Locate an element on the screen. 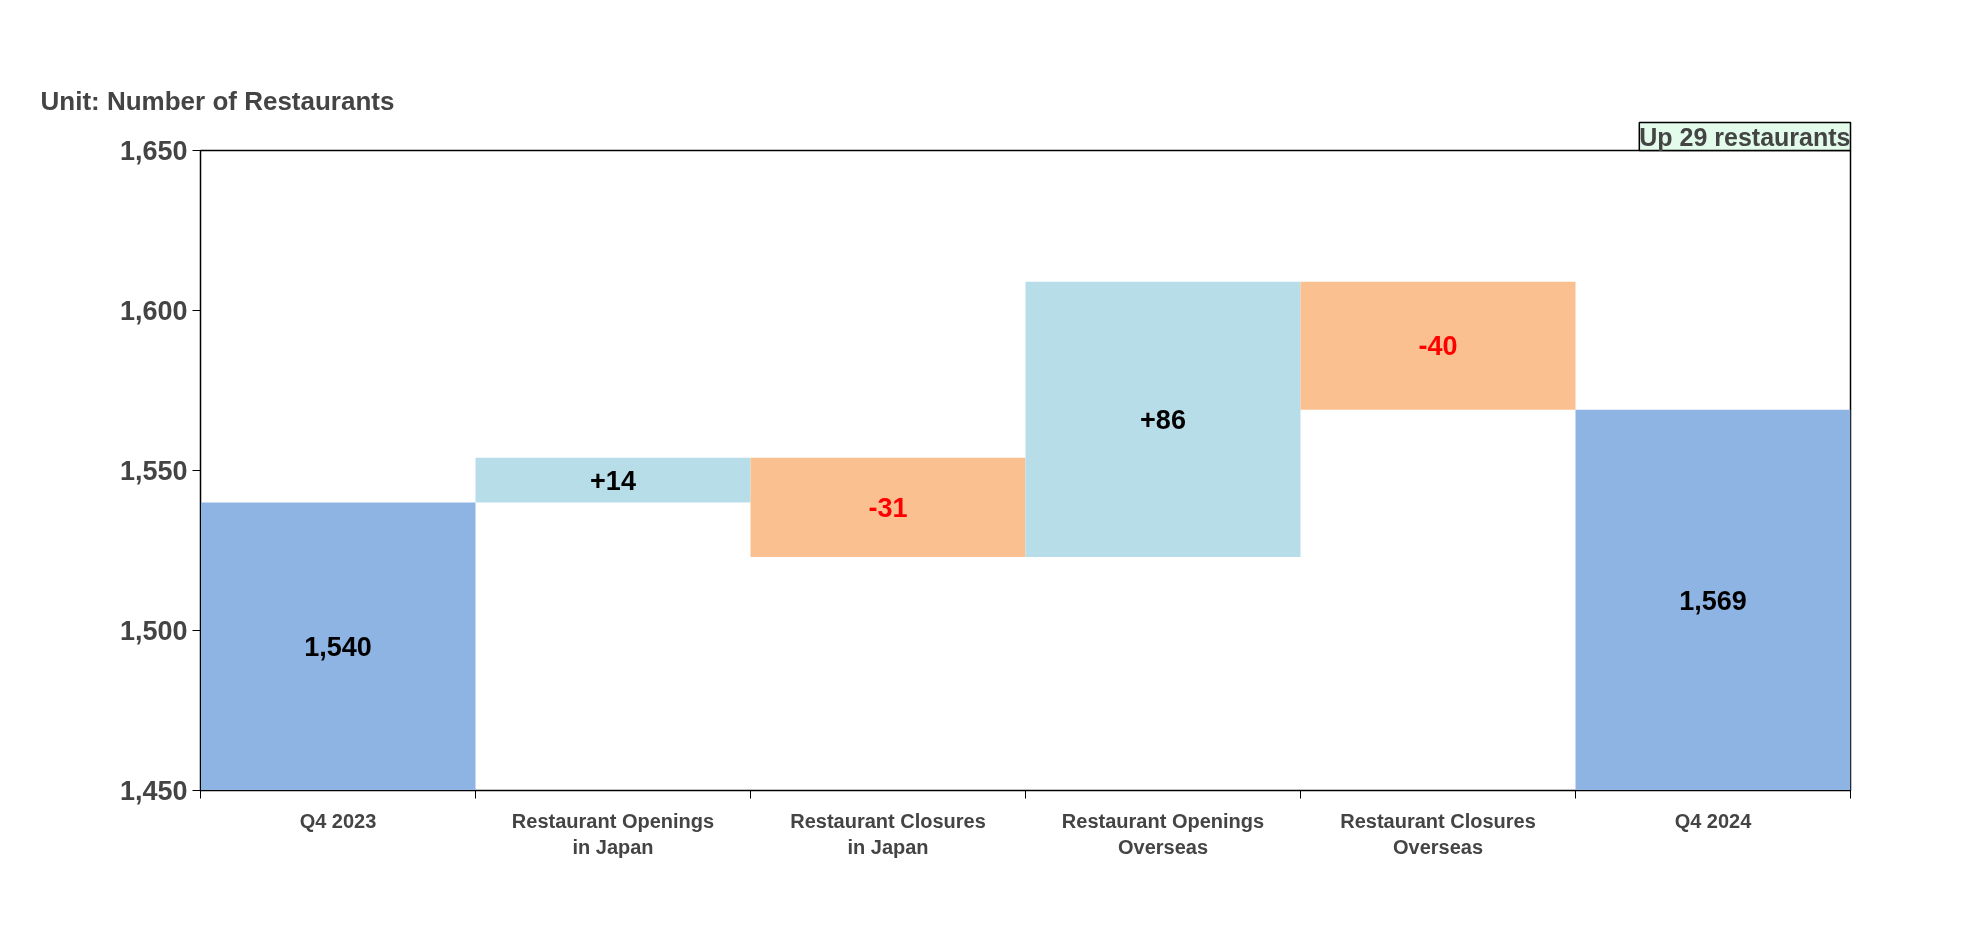  data-label: -31 is located at coordinates (888, 507).